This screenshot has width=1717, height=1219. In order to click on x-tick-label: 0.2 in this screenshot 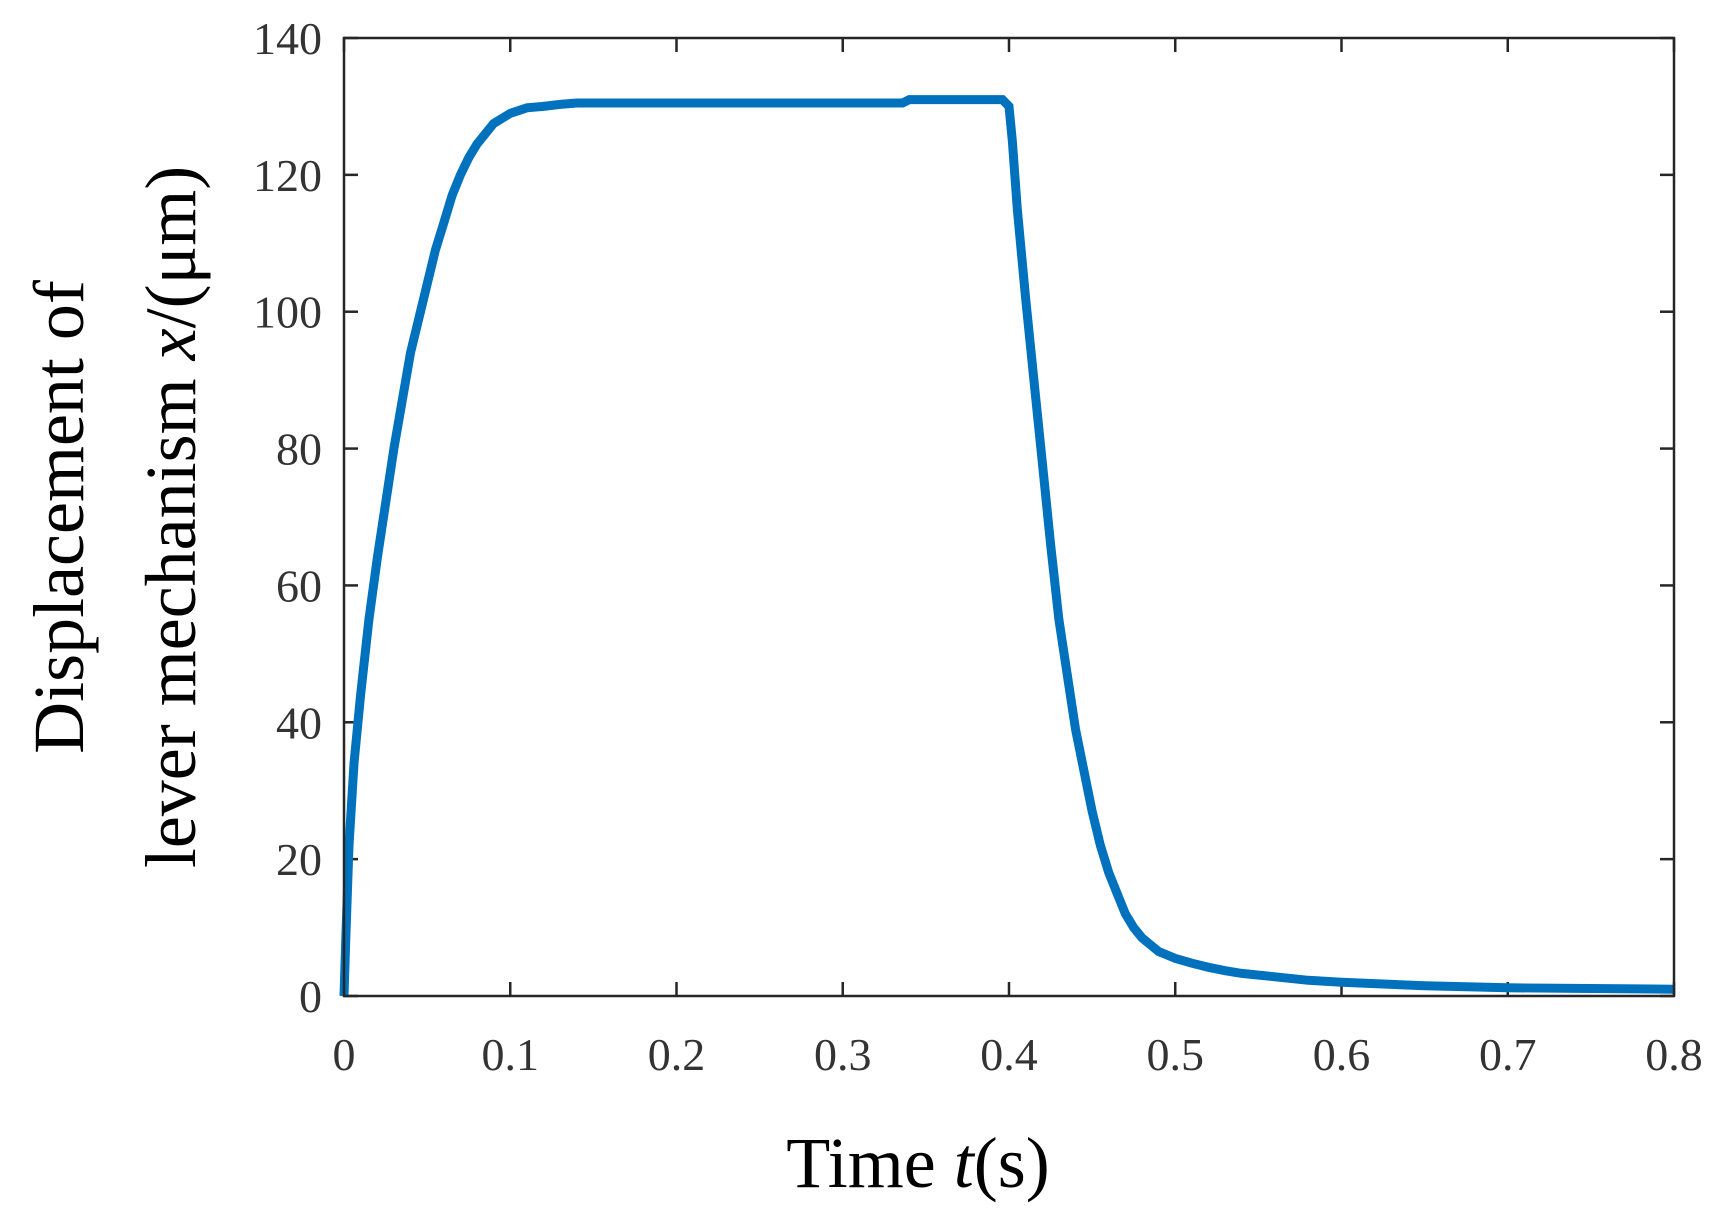, I will do `click(677, 1054)`.